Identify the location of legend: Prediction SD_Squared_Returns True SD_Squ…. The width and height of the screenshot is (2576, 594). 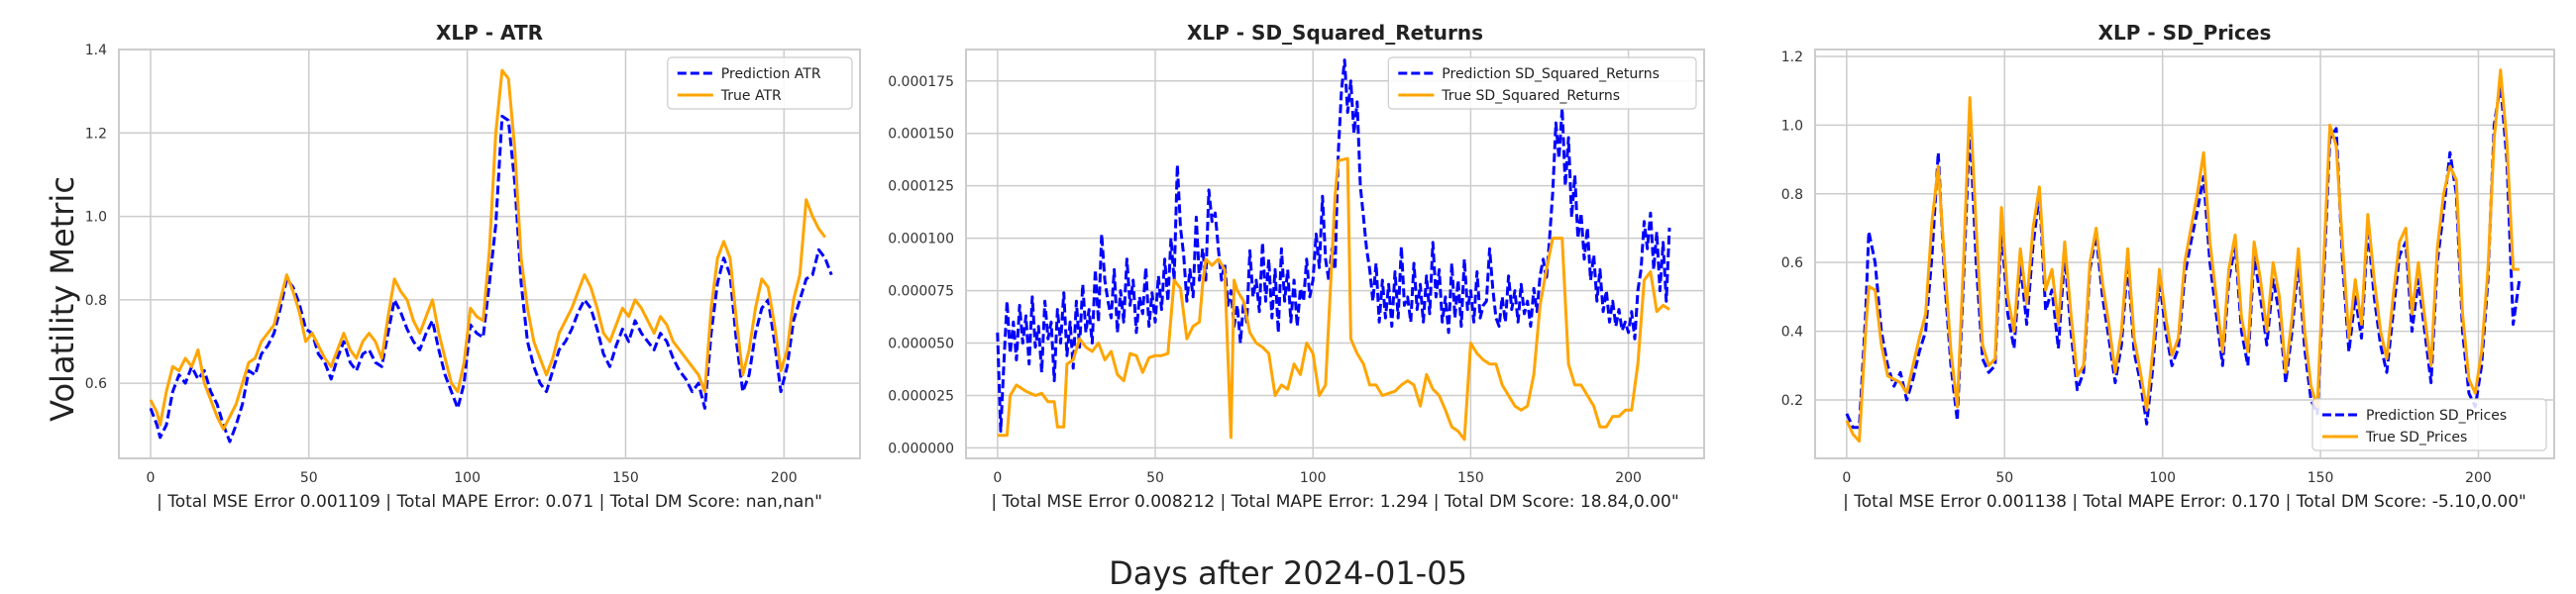
(1542, 83).